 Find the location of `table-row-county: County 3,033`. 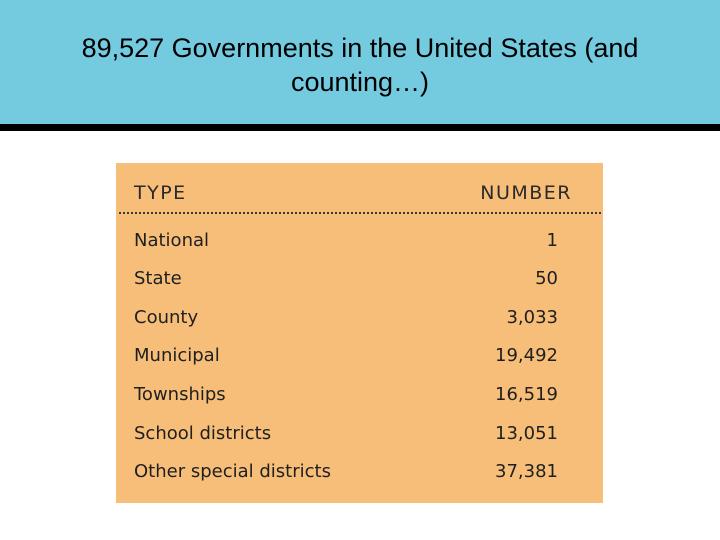

table-row-county: County 3,033 is located at coordinates (359, 318).